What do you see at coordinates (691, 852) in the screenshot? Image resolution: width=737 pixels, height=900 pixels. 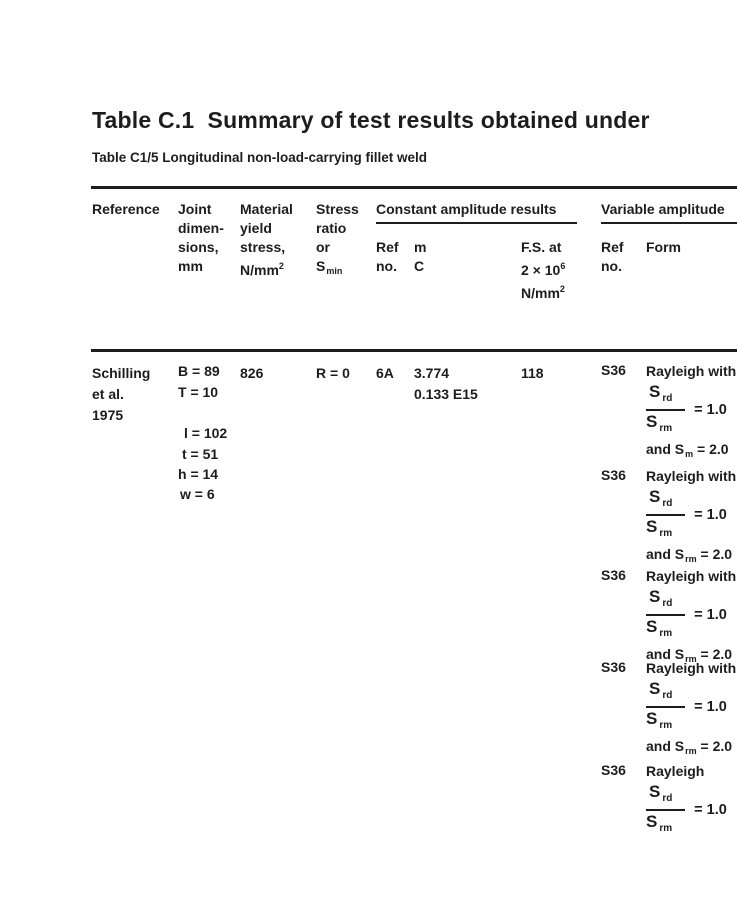 I see `va-entry-condition` at bounding box center [691, 852].